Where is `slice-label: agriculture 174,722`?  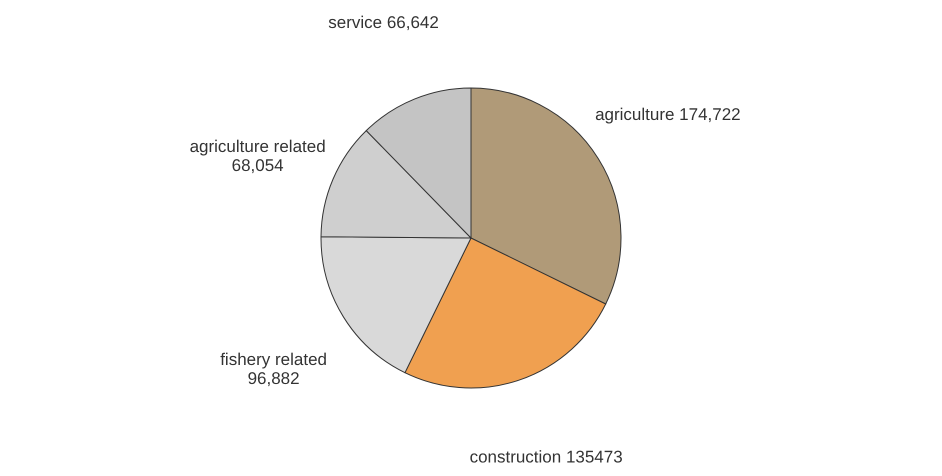
slice-label: agriculture 174,722 is located at coordinates (668, 114).